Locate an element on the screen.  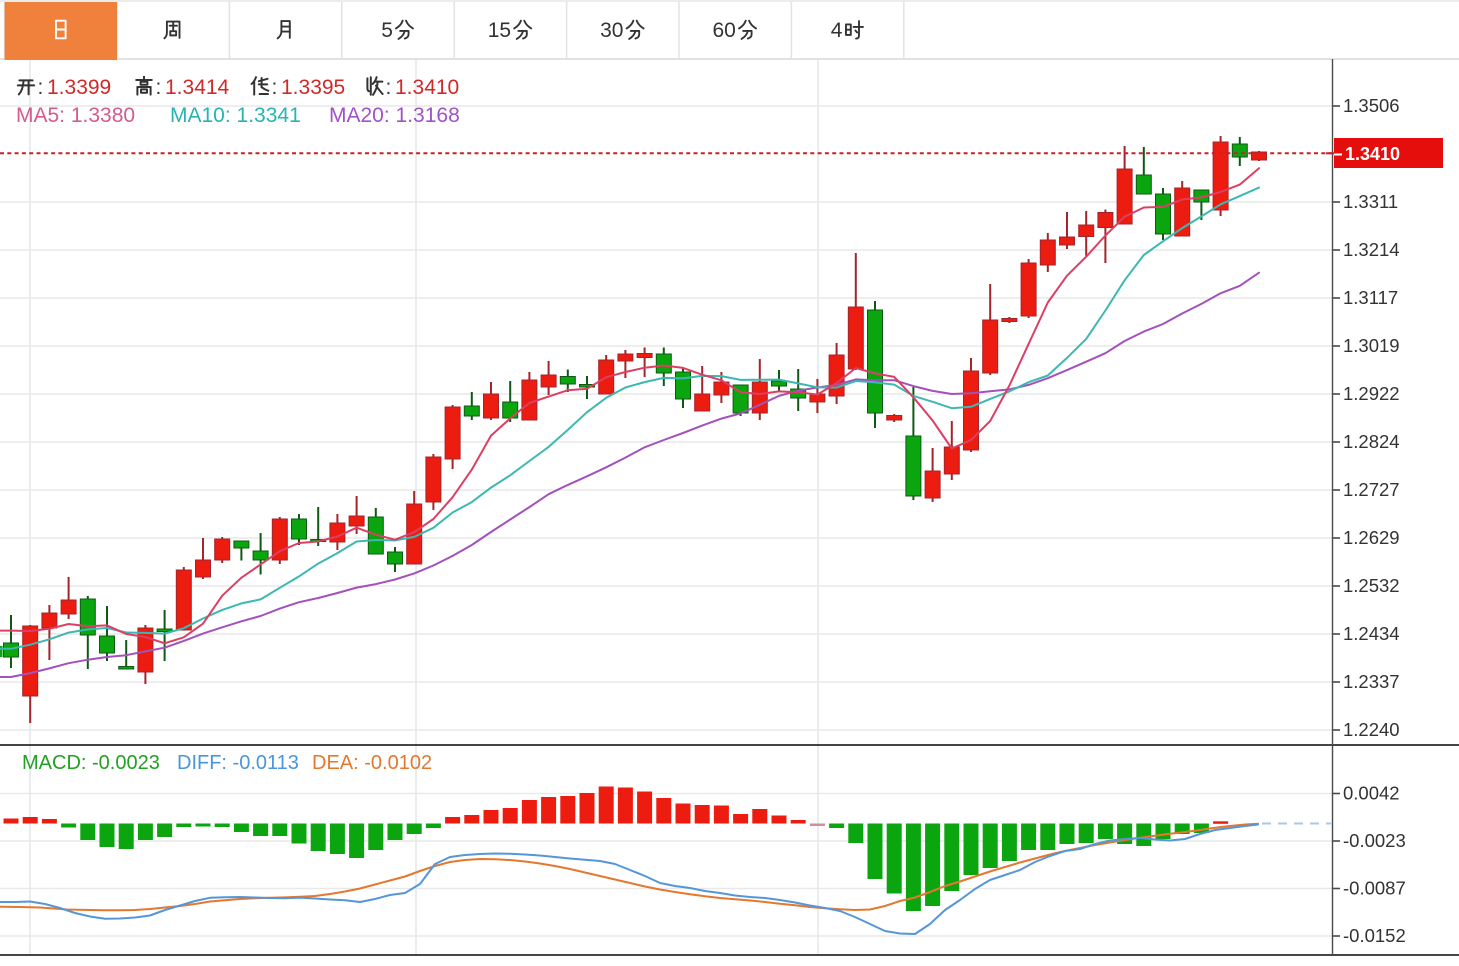
svg-text: DIFF: -0.0113 is located at coordinates (238, 763).